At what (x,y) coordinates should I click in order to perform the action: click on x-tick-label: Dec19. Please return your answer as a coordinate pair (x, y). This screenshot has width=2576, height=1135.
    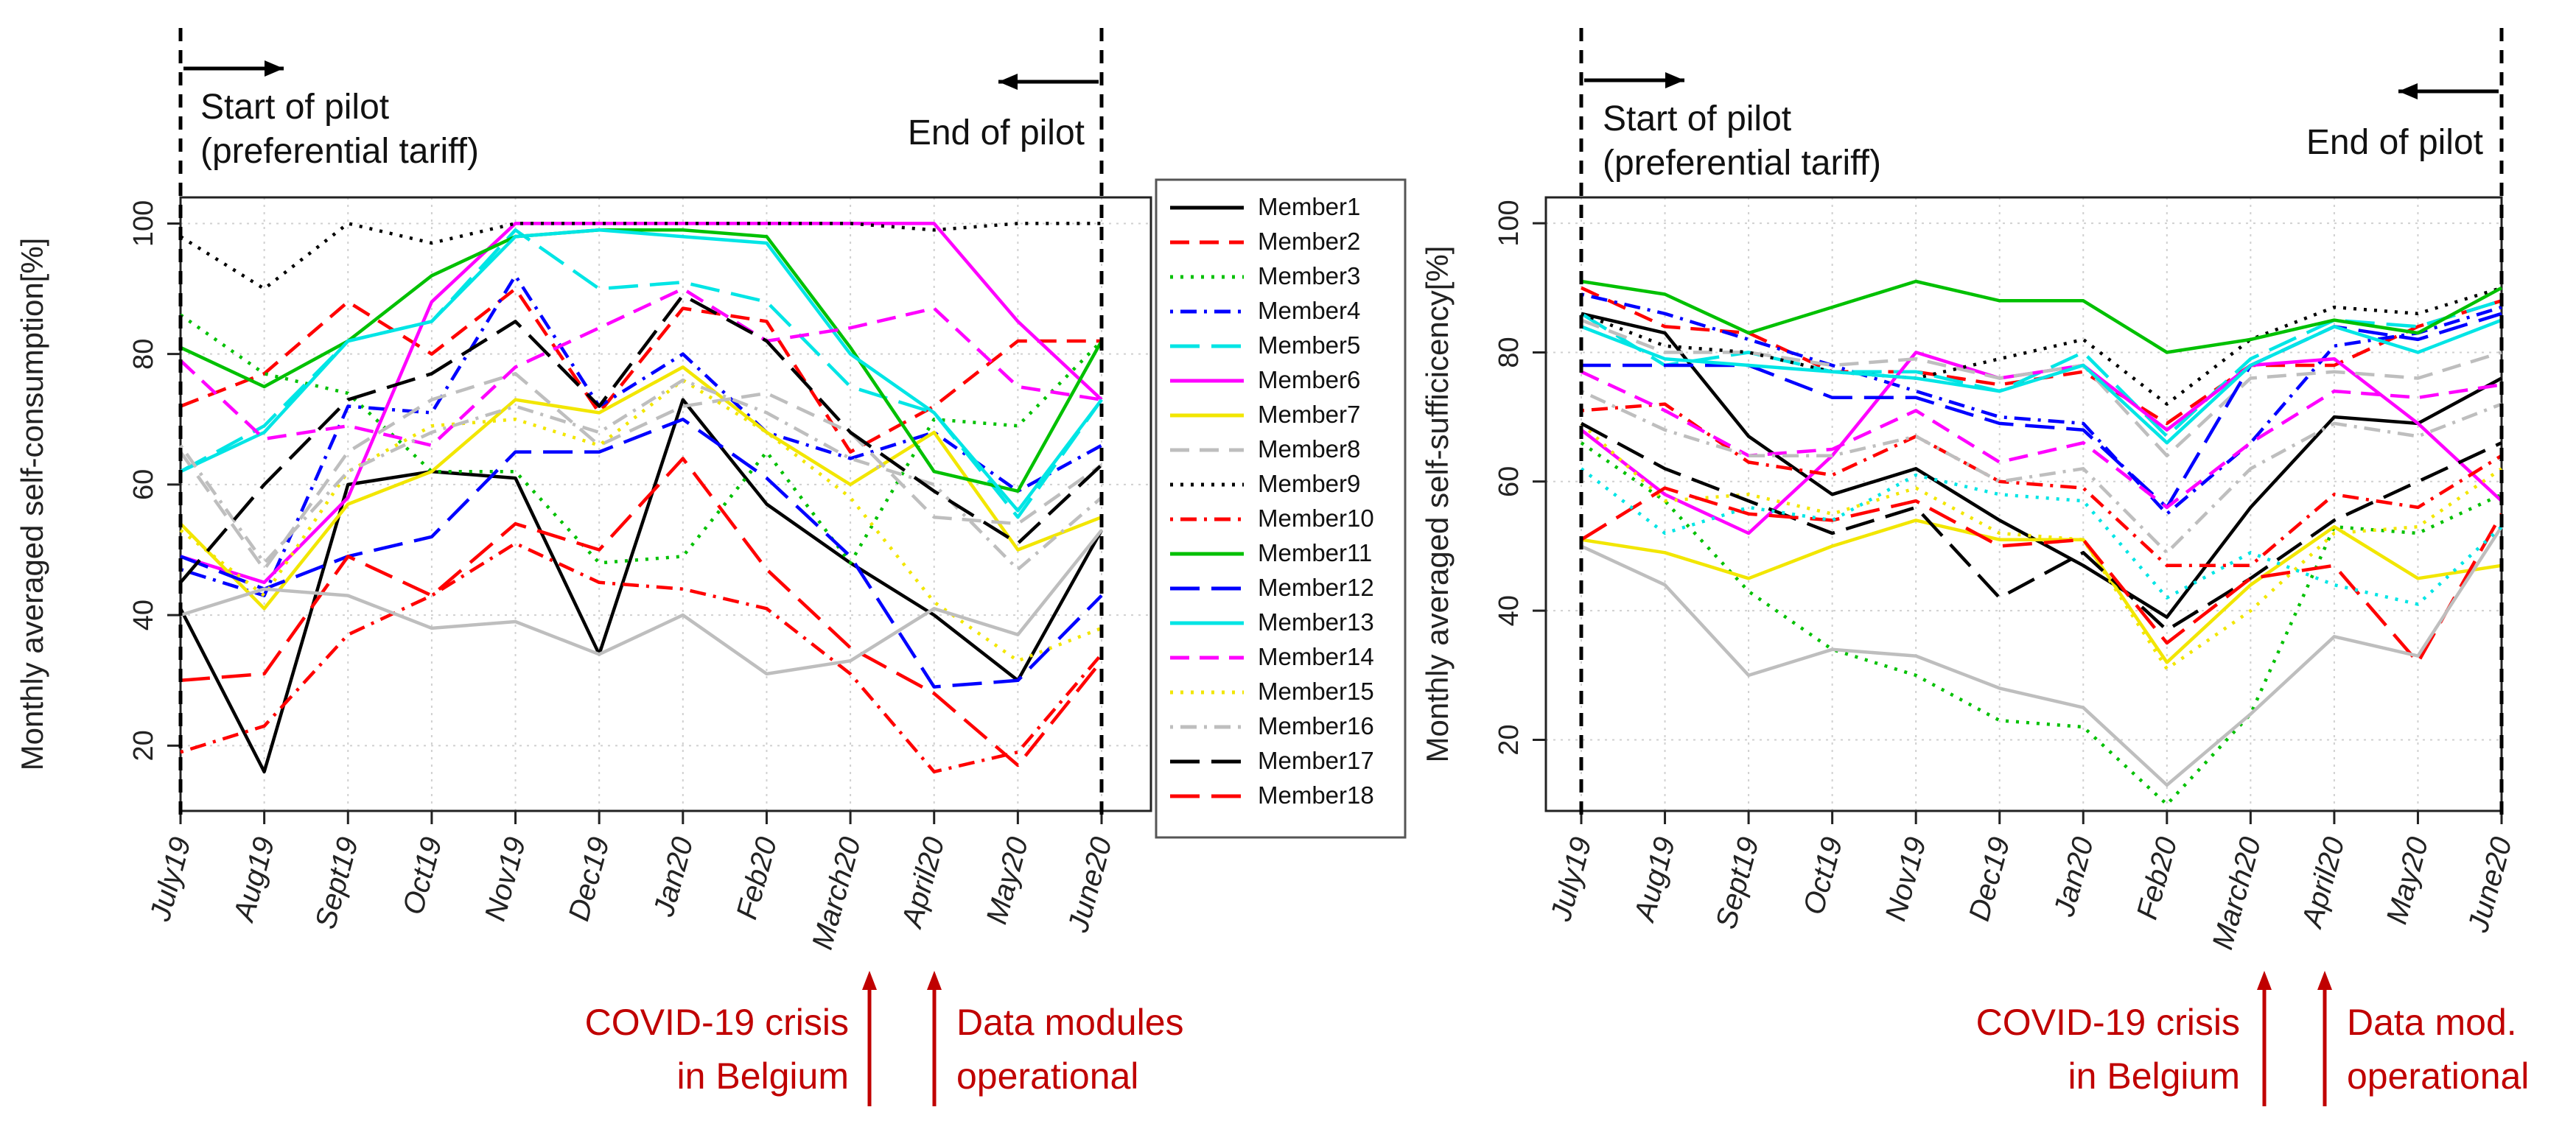
    Looking at the image, I should click on (588, 879).